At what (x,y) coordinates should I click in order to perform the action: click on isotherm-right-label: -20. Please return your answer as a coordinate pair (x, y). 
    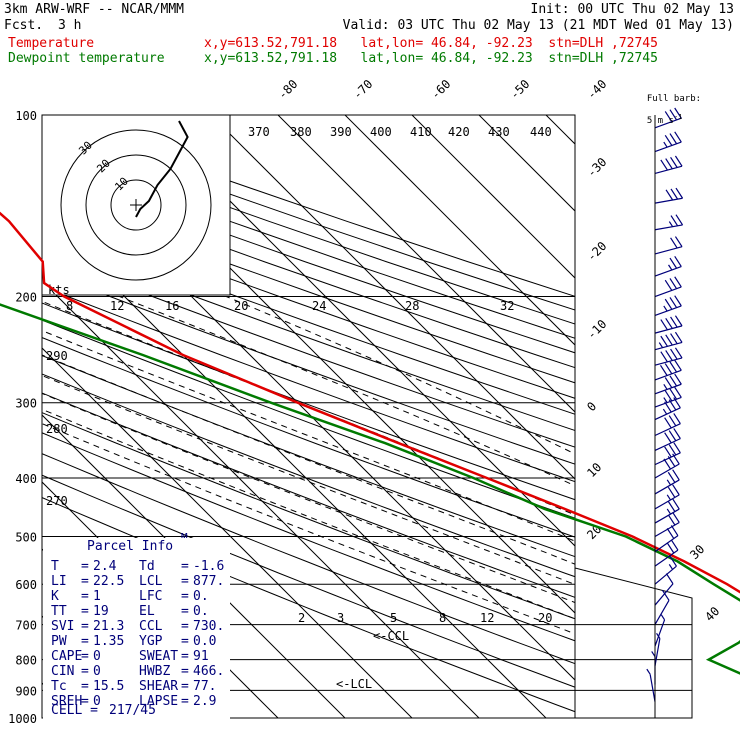
    Looking at the image, I should click on (596, 251).